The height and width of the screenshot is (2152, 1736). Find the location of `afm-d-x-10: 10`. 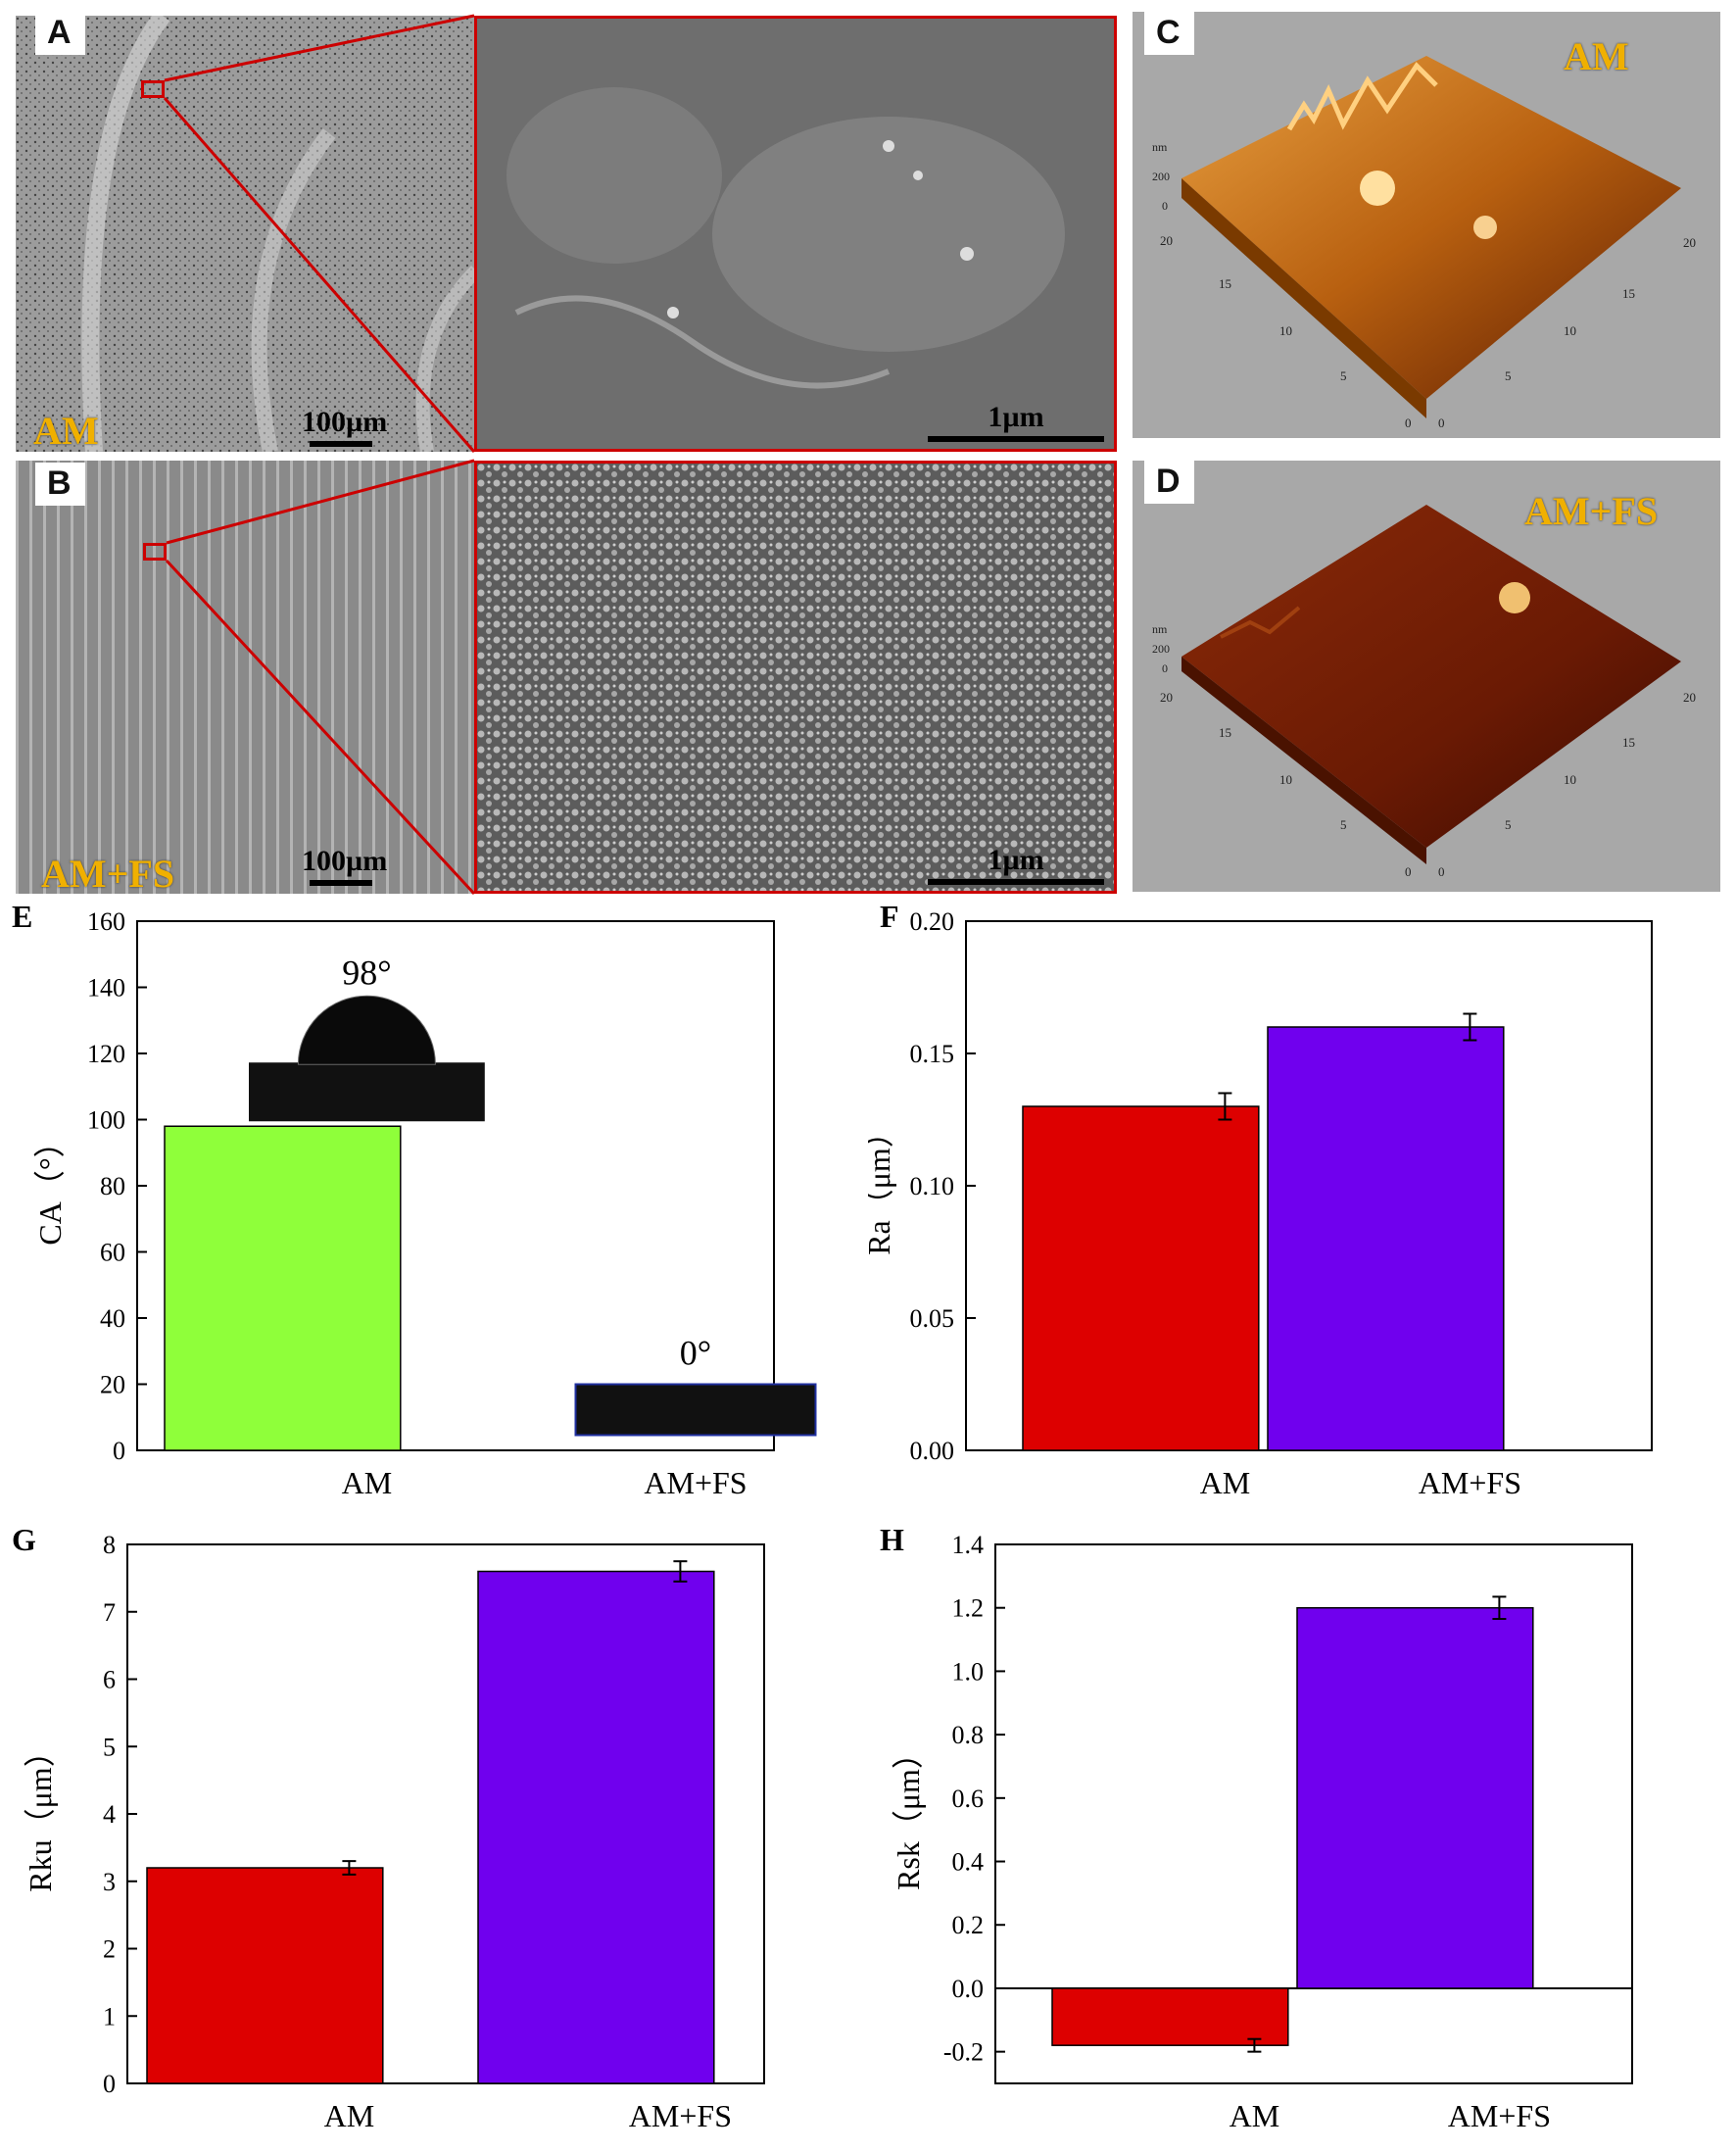

afm-d-x-10: 10 is located at coordinates (1285, 779).